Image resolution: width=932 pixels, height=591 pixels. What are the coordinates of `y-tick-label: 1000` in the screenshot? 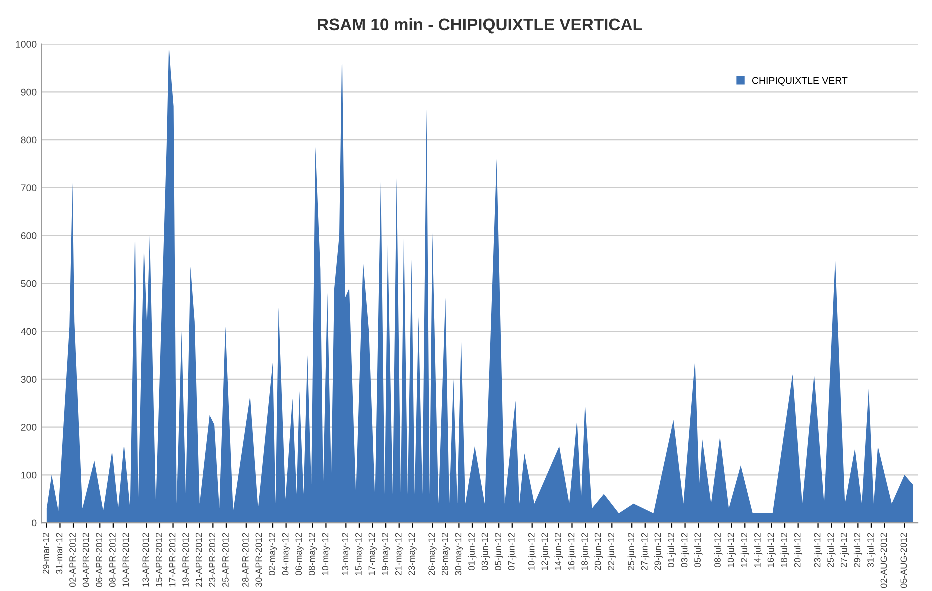 It's located at (26, 44).